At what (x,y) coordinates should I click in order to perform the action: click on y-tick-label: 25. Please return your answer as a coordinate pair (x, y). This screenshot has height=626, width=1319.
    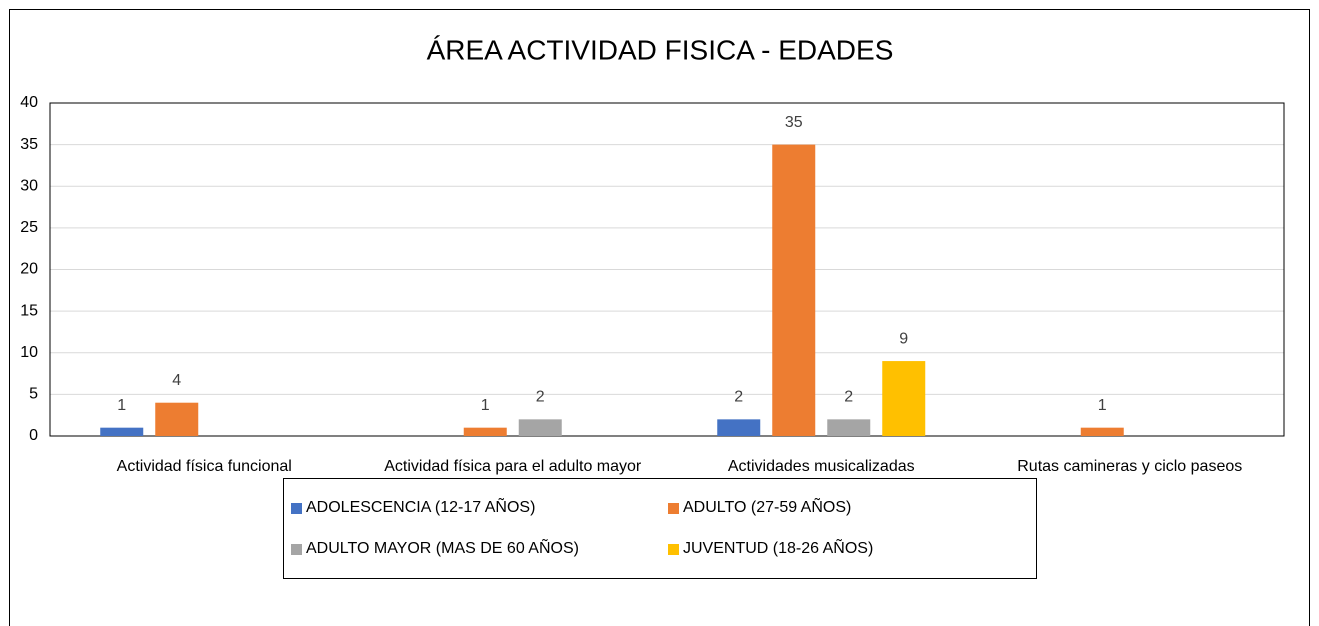
    Looking at the image, I should click on (29, 227).